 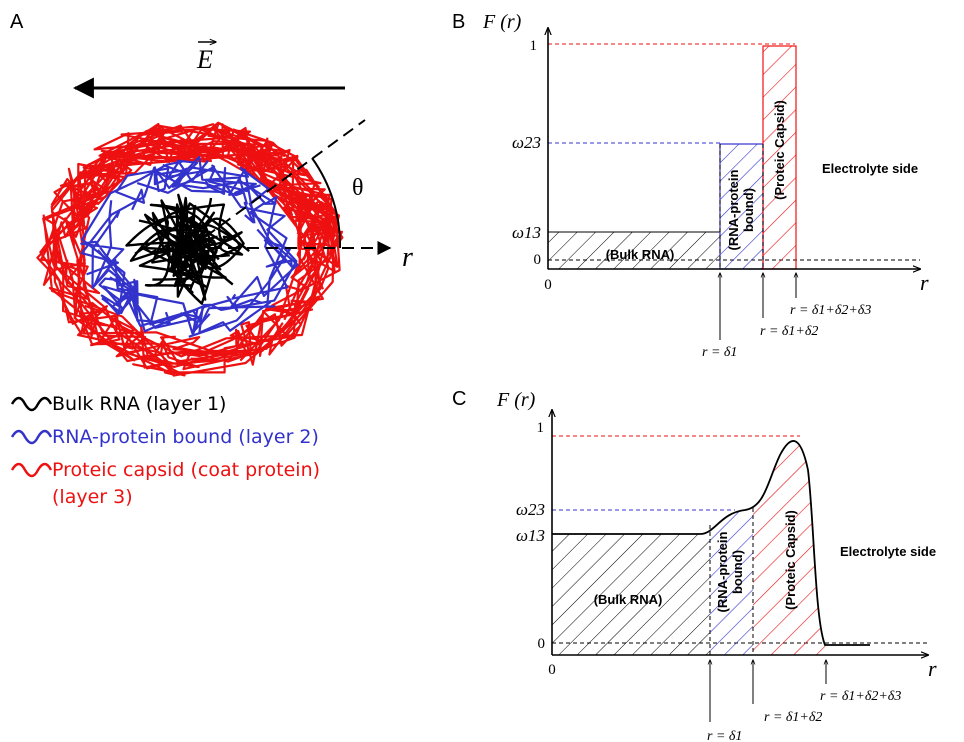 What do you see at coordinates (534, 46) in the screenshot?
I see `panel-b-tick-one: 1` at bounding box center [534, 46].